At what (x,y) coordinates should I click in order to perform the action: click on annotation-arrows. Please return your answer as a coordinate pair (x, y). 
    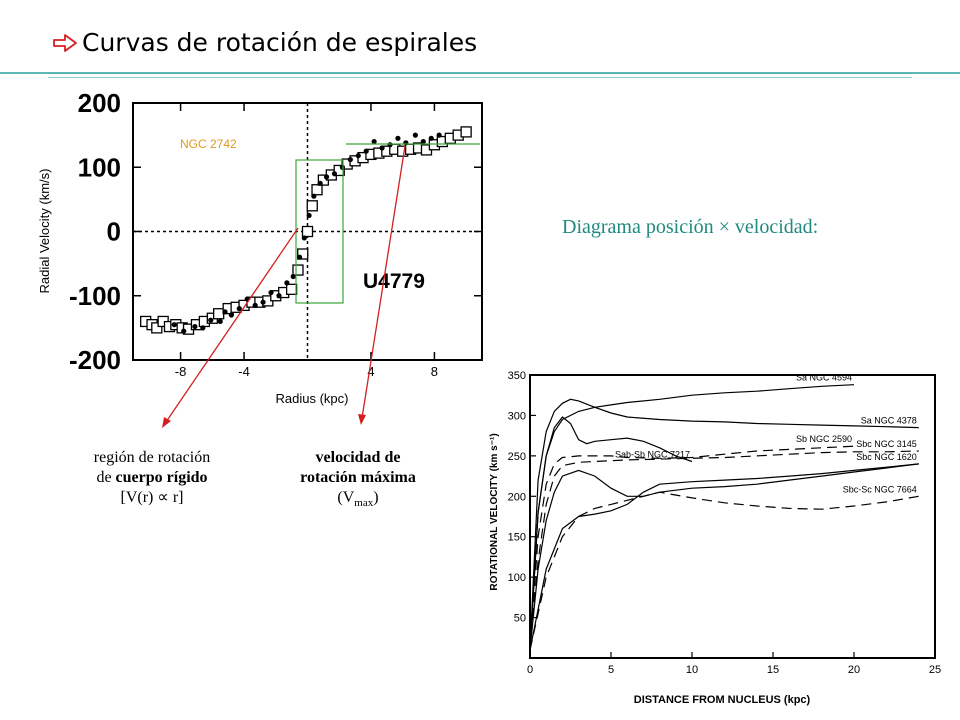
    Looking at the image, I should click on (284, 286).